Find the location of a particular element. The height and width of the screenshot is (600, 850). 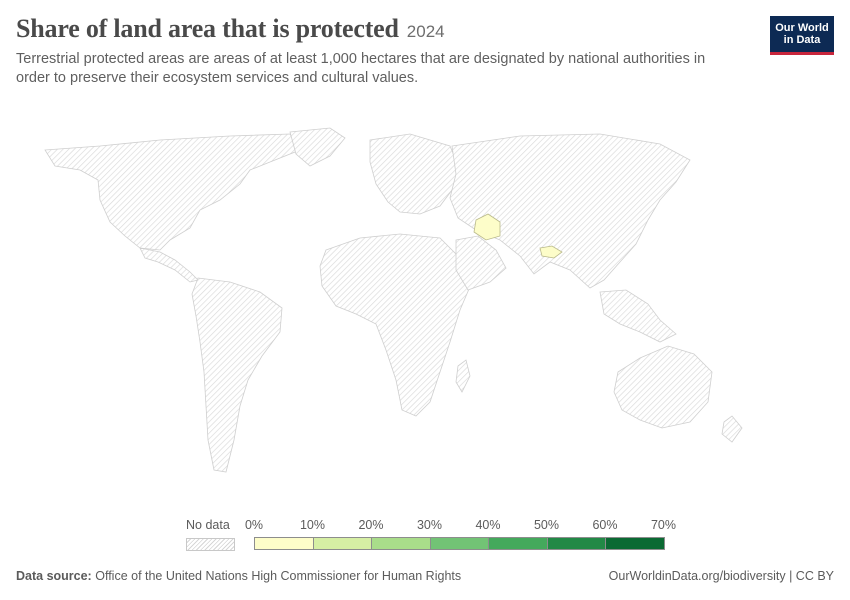

legend-tick-label: 60% is located at coordinates (605, 525).